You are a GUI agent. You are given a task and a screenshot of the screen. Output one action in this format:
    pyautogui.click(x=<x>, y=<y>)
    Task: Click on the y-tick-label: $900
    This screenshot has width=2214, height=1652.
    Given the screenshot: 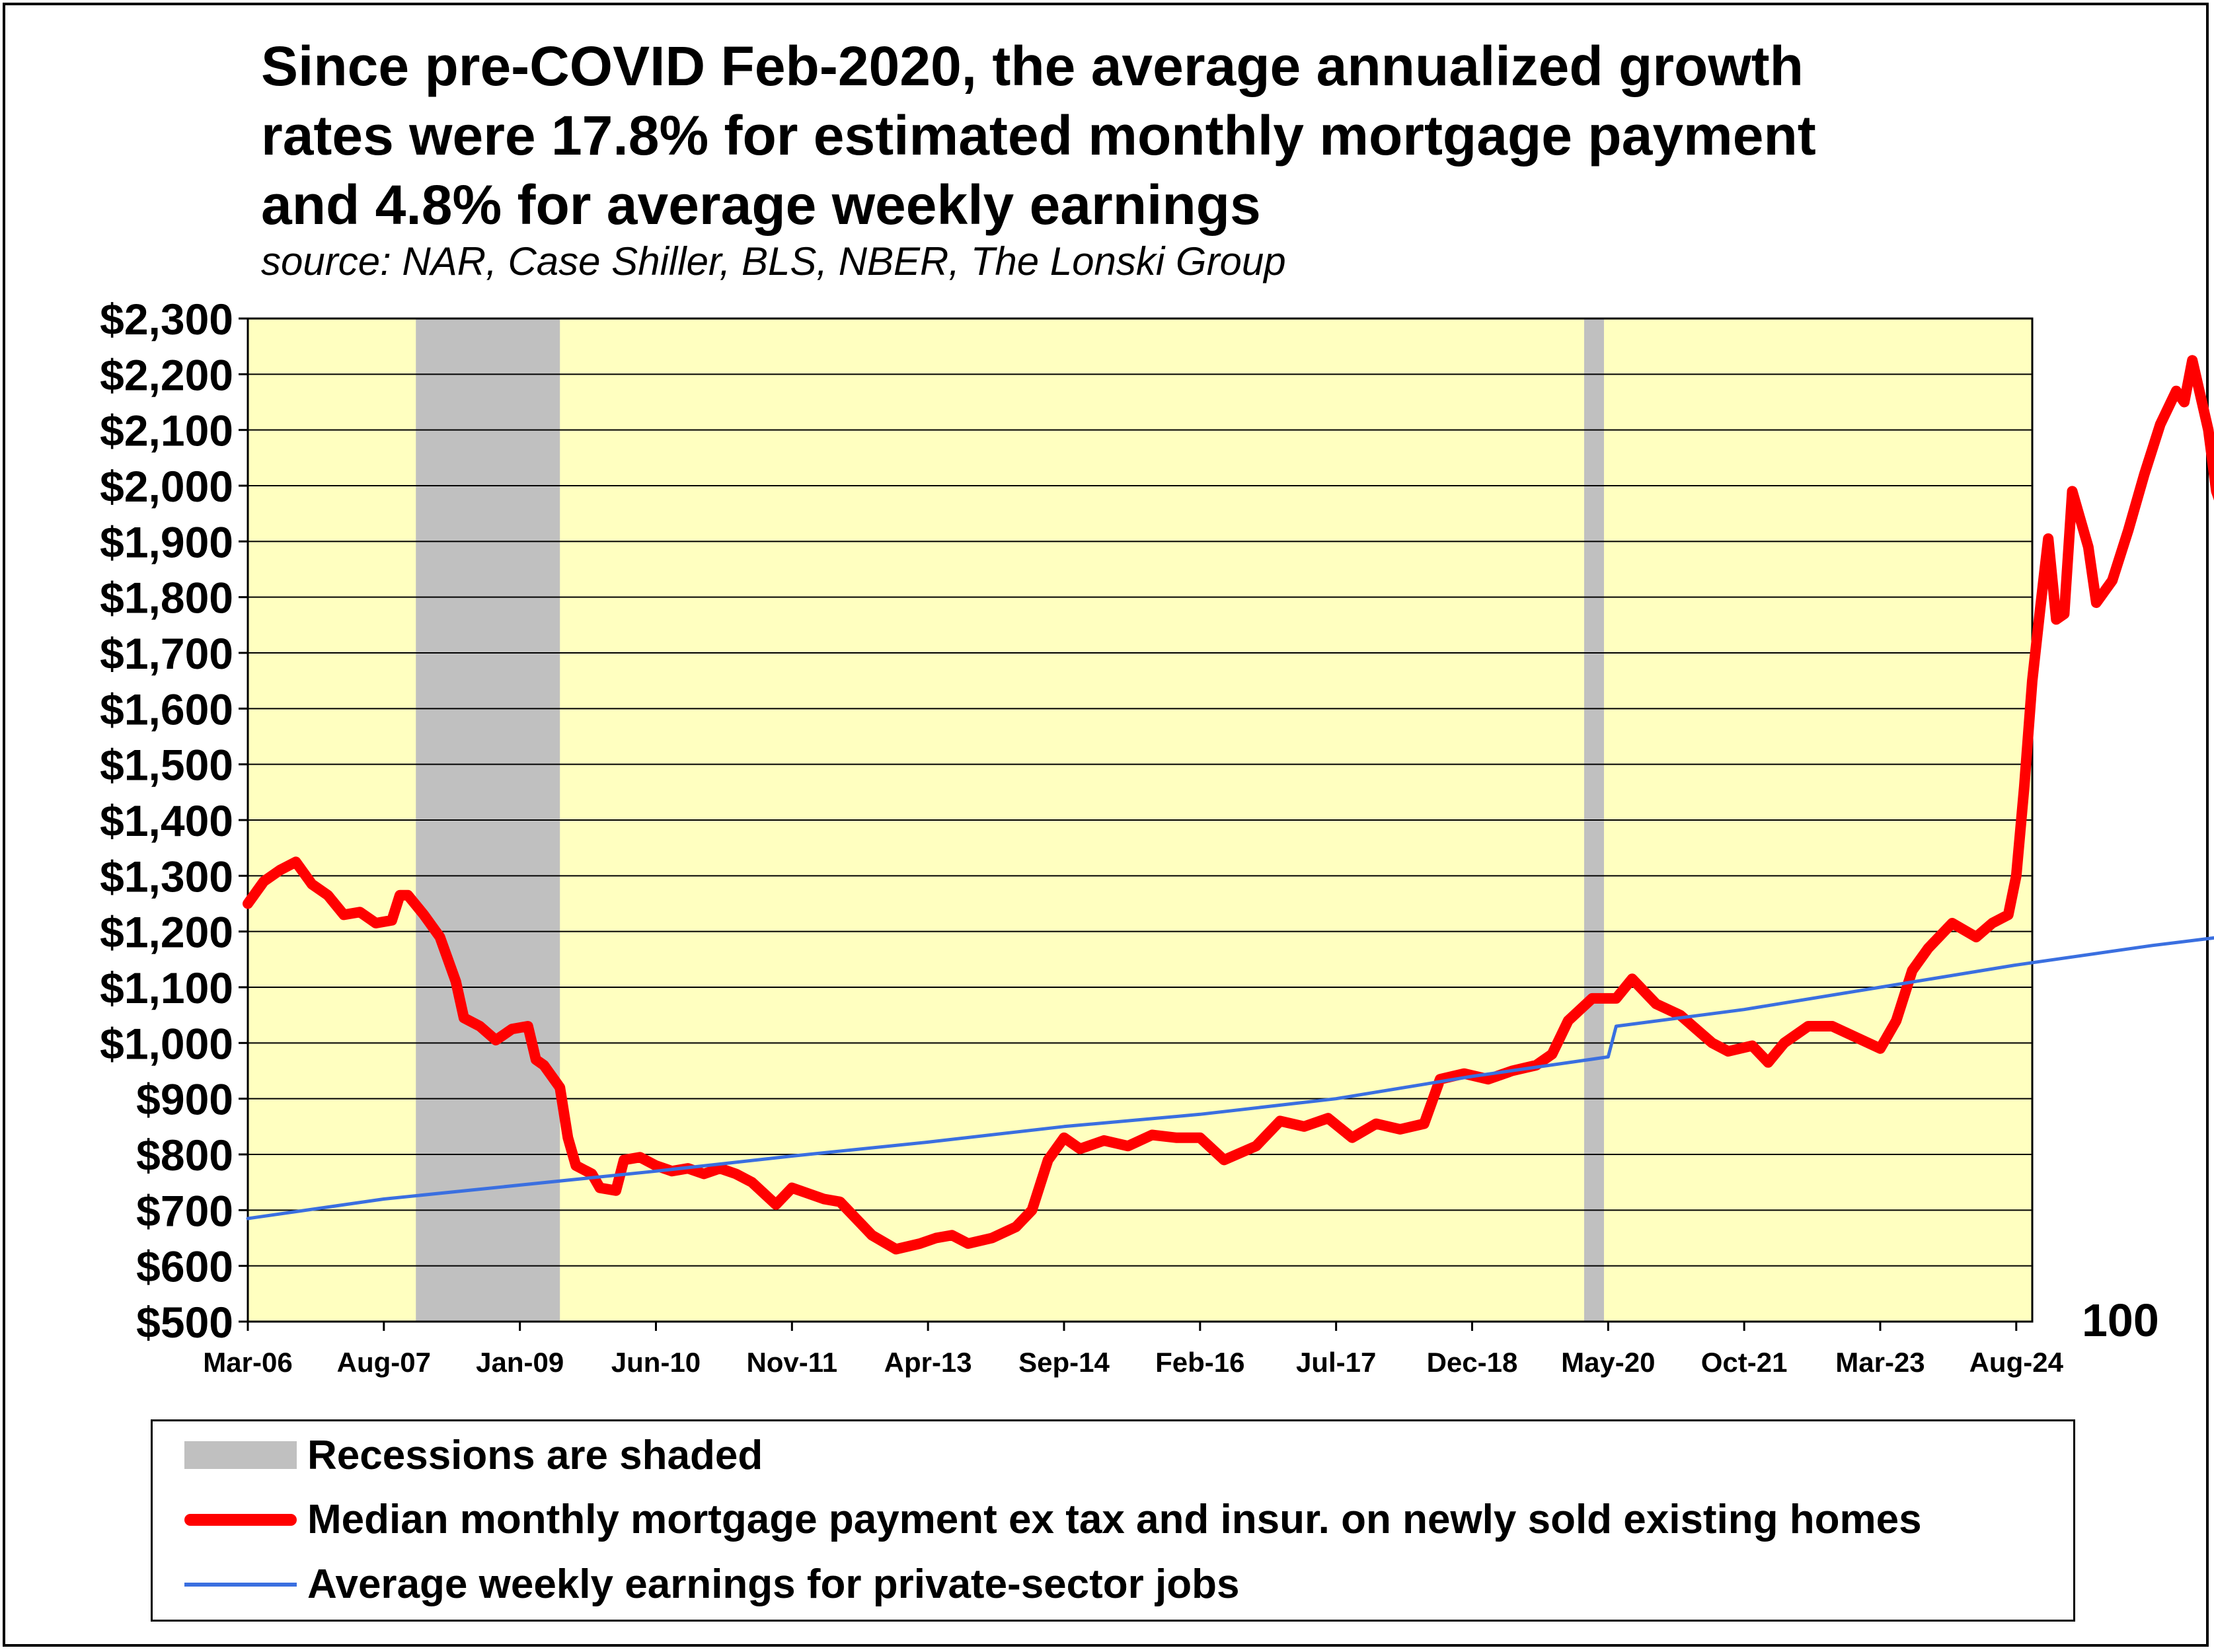 What is the action you would take?
    pyautogui.click(x=185, y=1100)
    